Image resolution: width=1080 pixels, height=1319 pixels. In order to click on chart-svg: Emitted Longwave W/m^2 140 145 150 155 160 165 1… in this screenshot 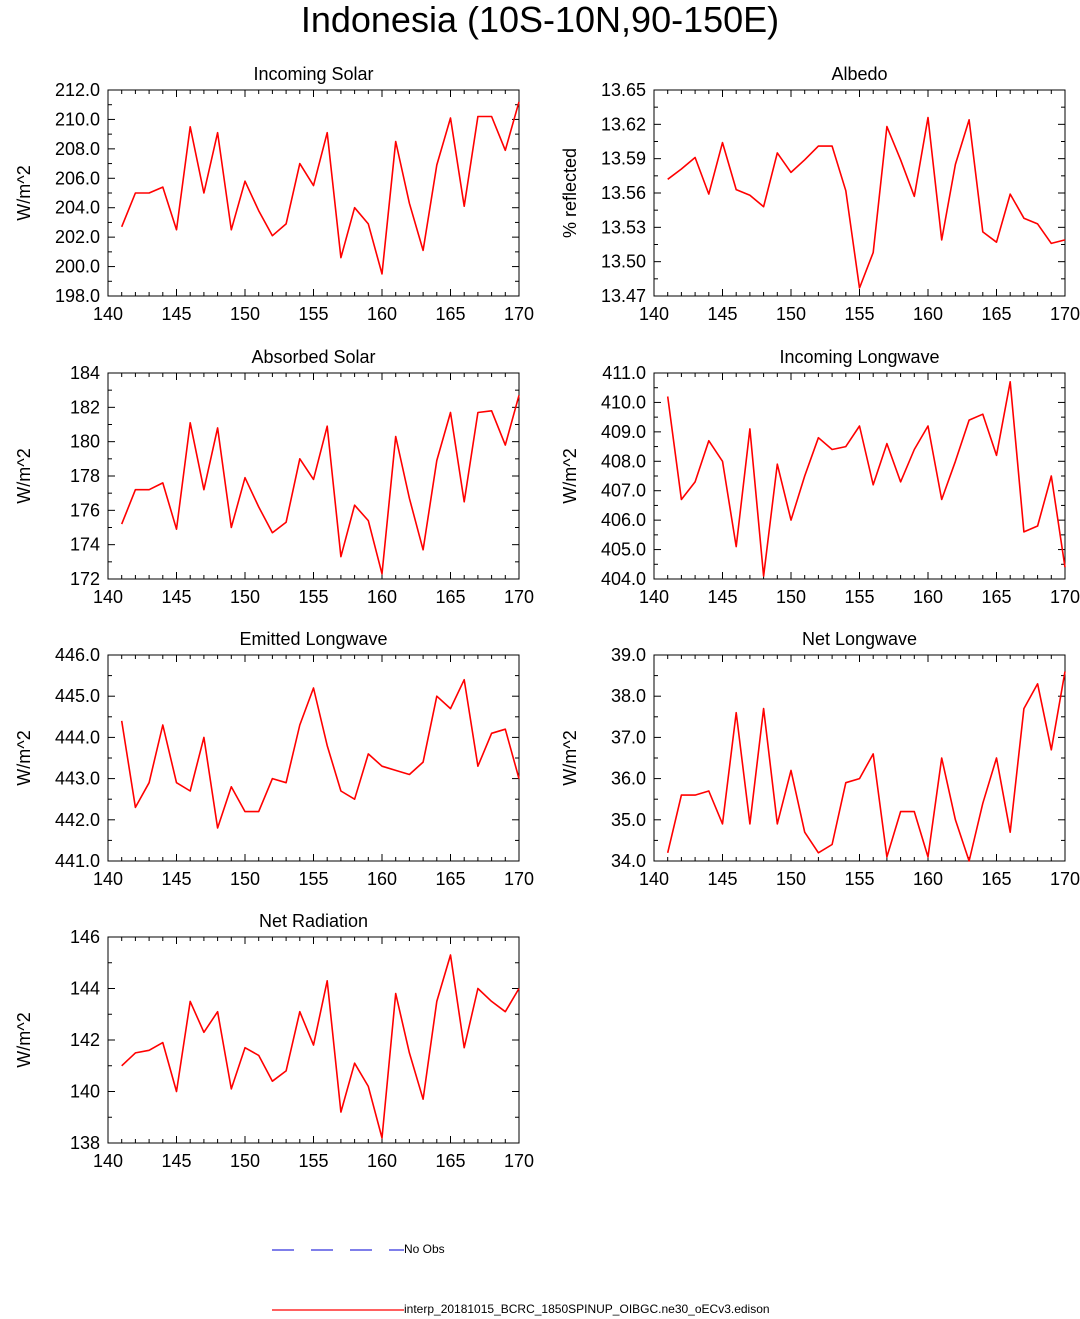, I will do `click(274, 759)`.